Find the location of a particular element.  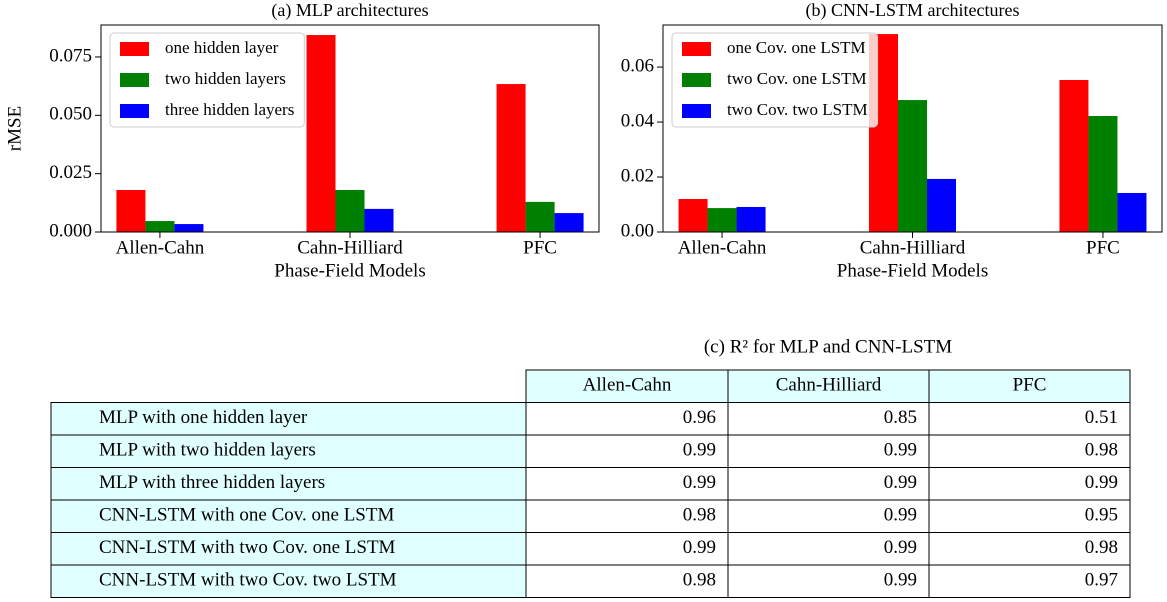

legend-label: one hidden layer is located at coordinates (222, 47).